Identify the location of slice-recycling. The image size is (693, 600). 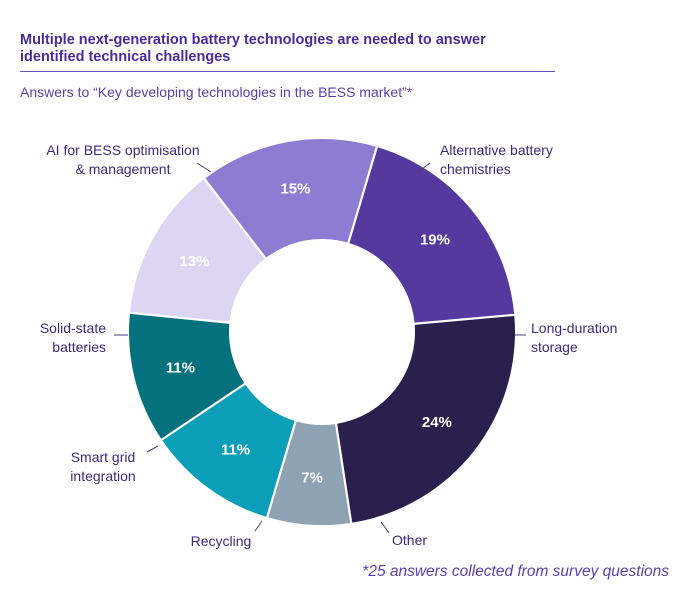
(228, 450).